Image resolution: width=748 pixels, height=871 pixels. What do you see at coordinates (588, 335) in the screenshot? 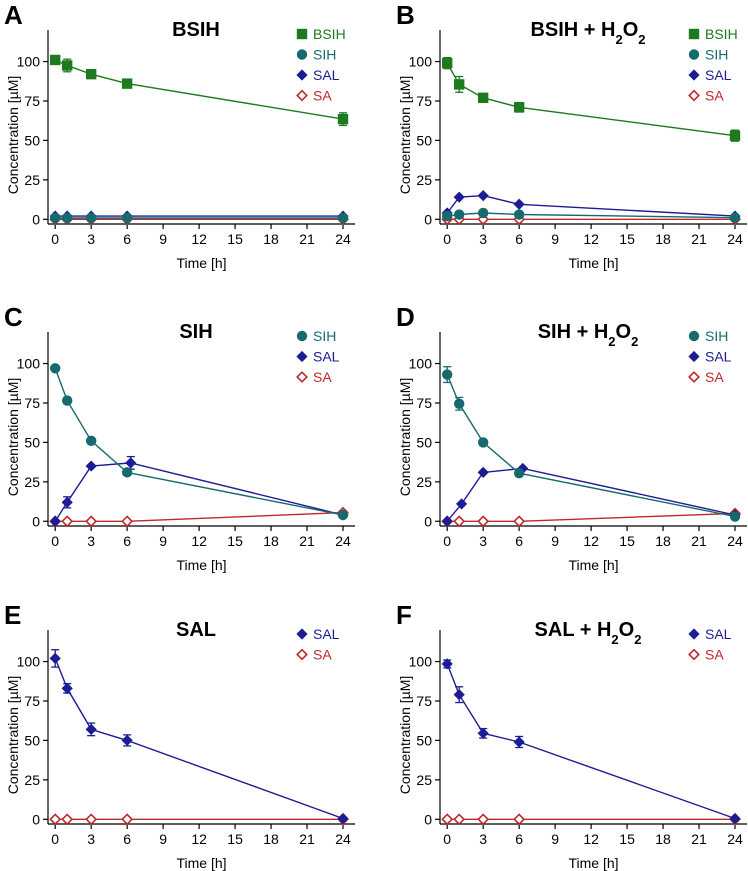
I see `chart-title: SIH + H2O2` at bounding box center [588, 335].